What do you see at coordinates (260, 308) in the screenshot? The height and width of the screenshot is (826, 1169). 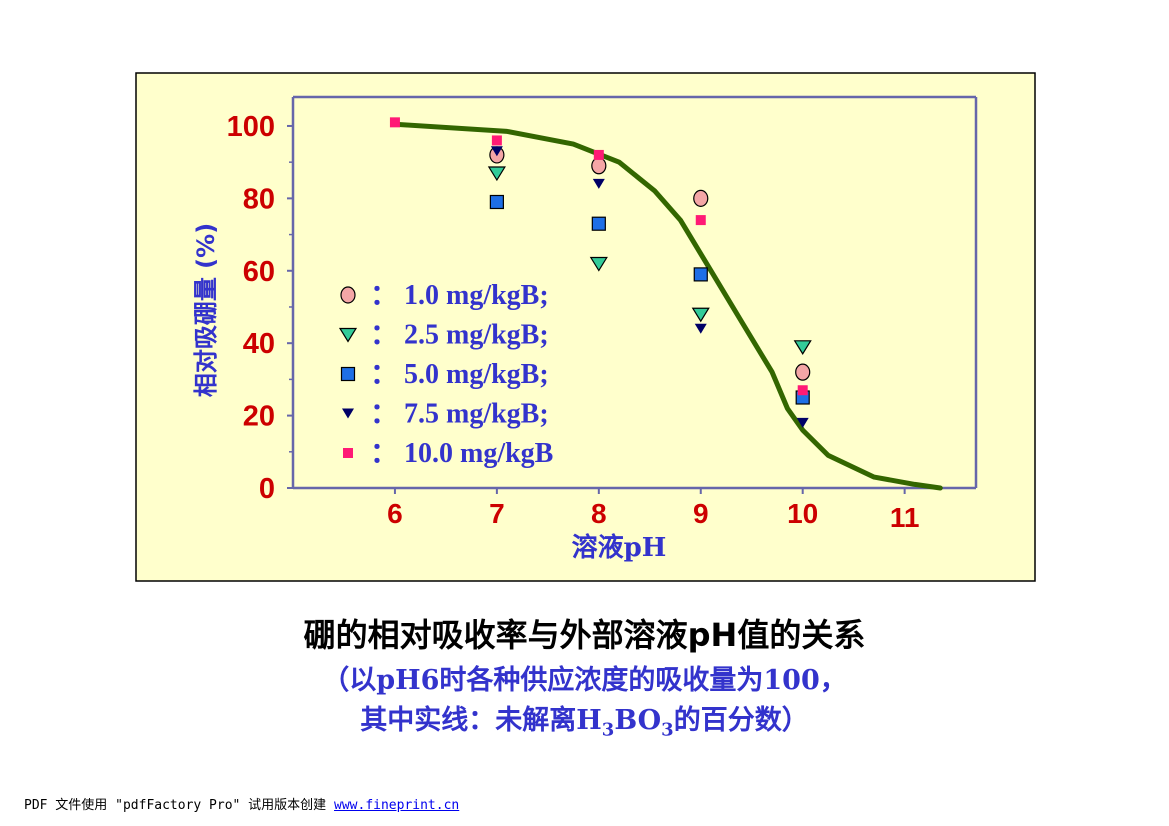 I see `y-axis-ticks: 0 20 40 60 80 100` at bounding box center [260, 308].